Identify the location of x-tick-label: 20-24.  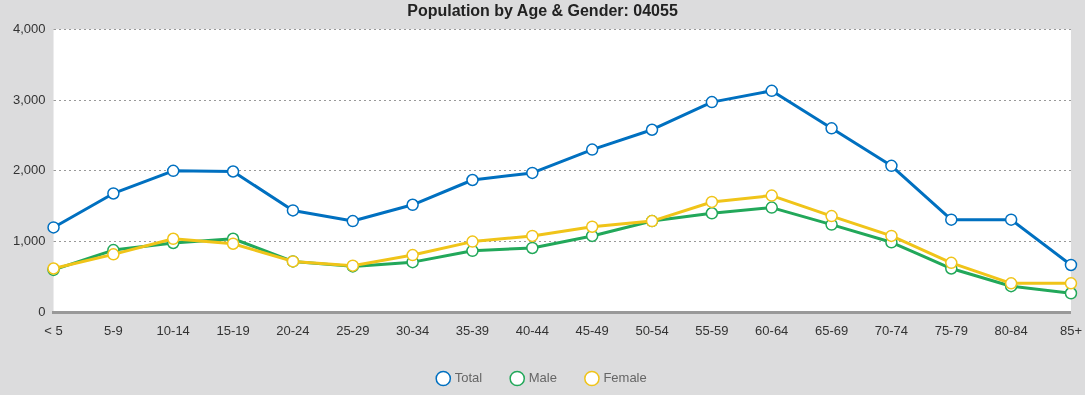
(293, 330).